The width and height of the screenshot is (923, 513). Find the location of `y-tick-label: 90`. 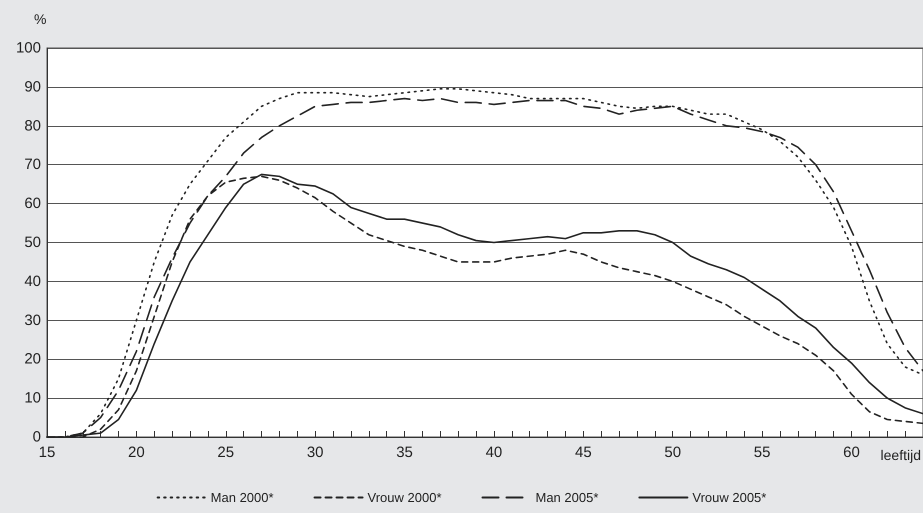

y-tick-label: 90 is located at coordinates (32, 87).